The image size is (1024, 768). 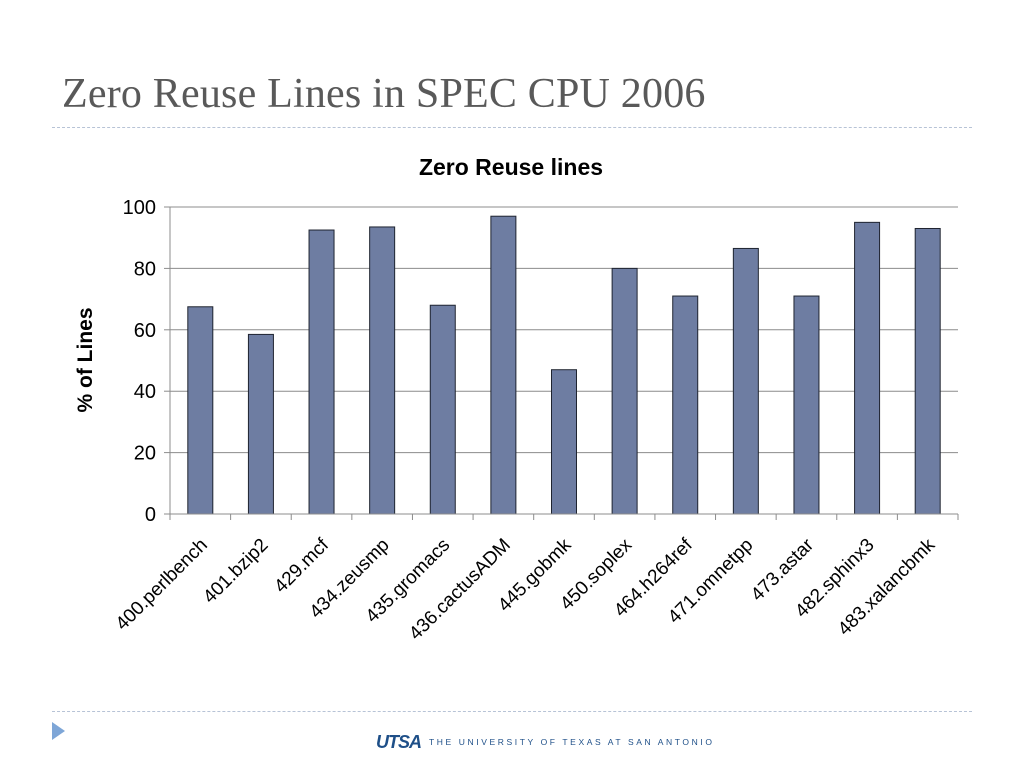 I want to click on bar-435.gromacs, so click(x=442, y=409).